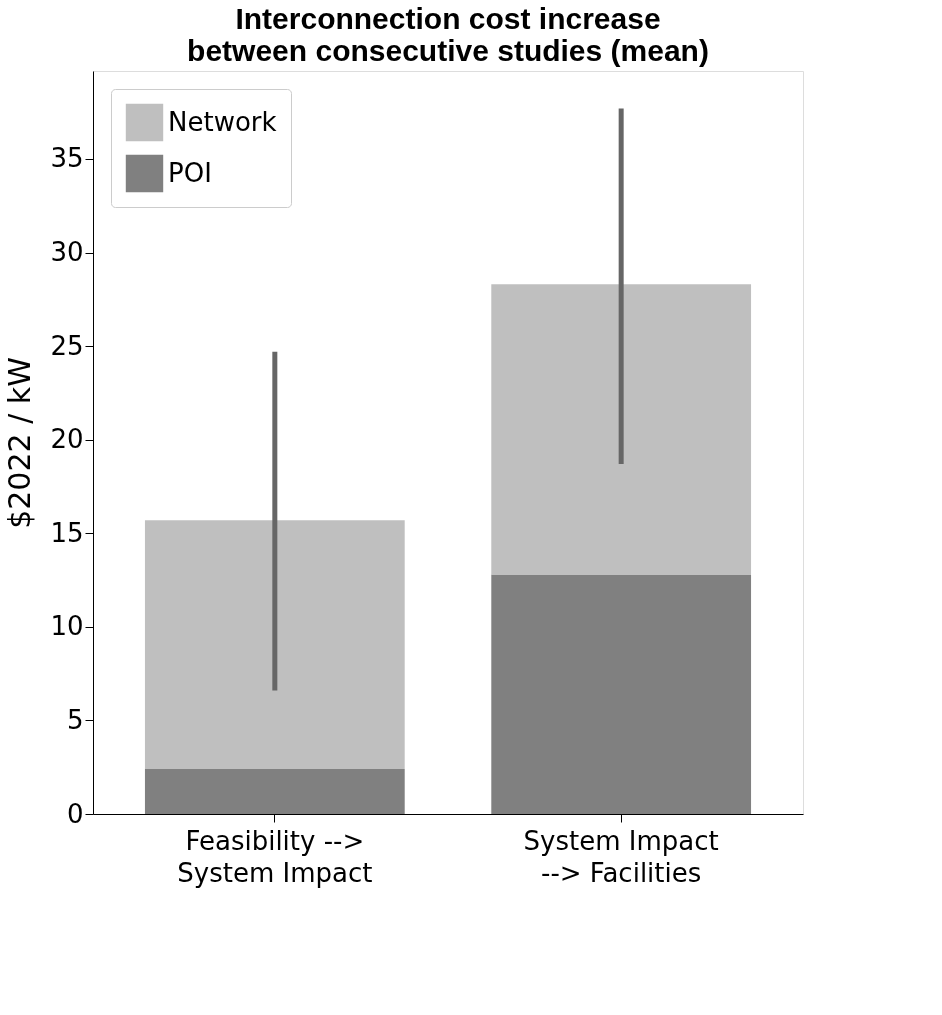 The image size is (942, 1015). What do you see at coordinates (621, 856) in the screenshot?
I see `x-tick-label: System Impact --> Facilities` at bounding box center [621, 856].